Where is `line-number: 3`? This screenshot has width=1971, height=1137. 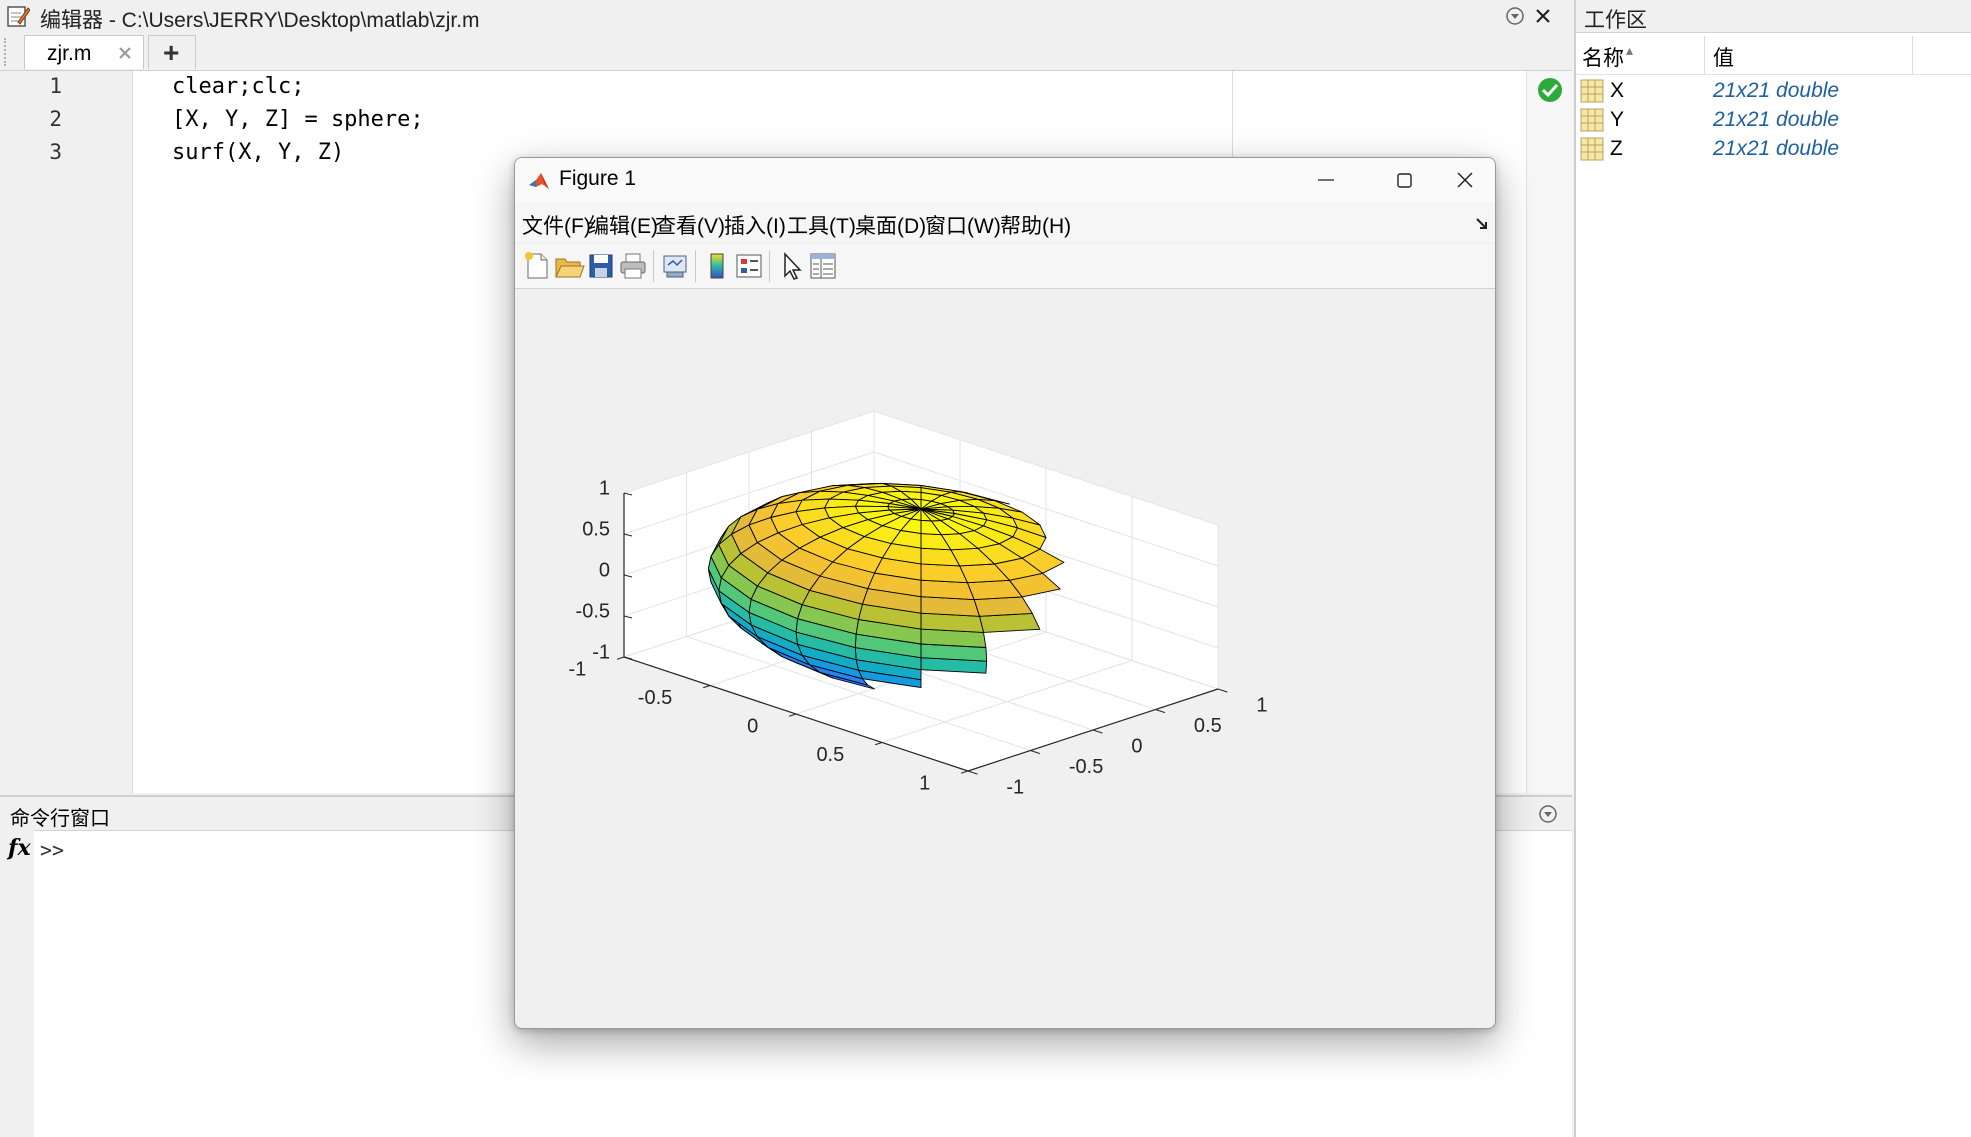 line-number: 3 is located at coordinates (55, 152).